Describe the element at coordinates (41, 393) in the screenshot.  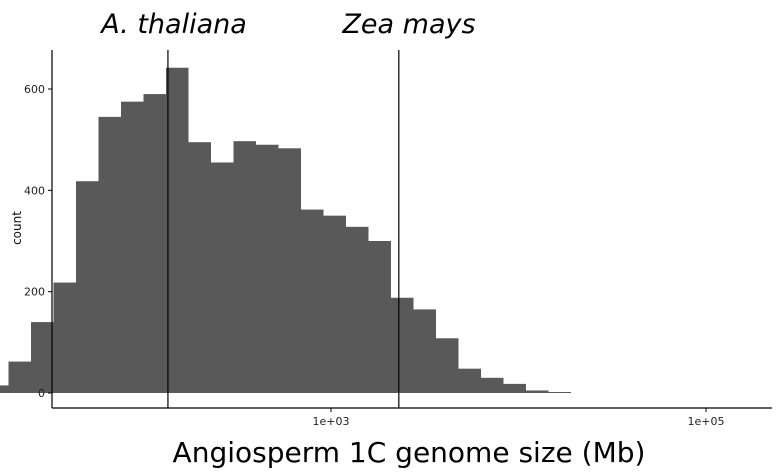
I see `y-tick-label: 0` at that location.